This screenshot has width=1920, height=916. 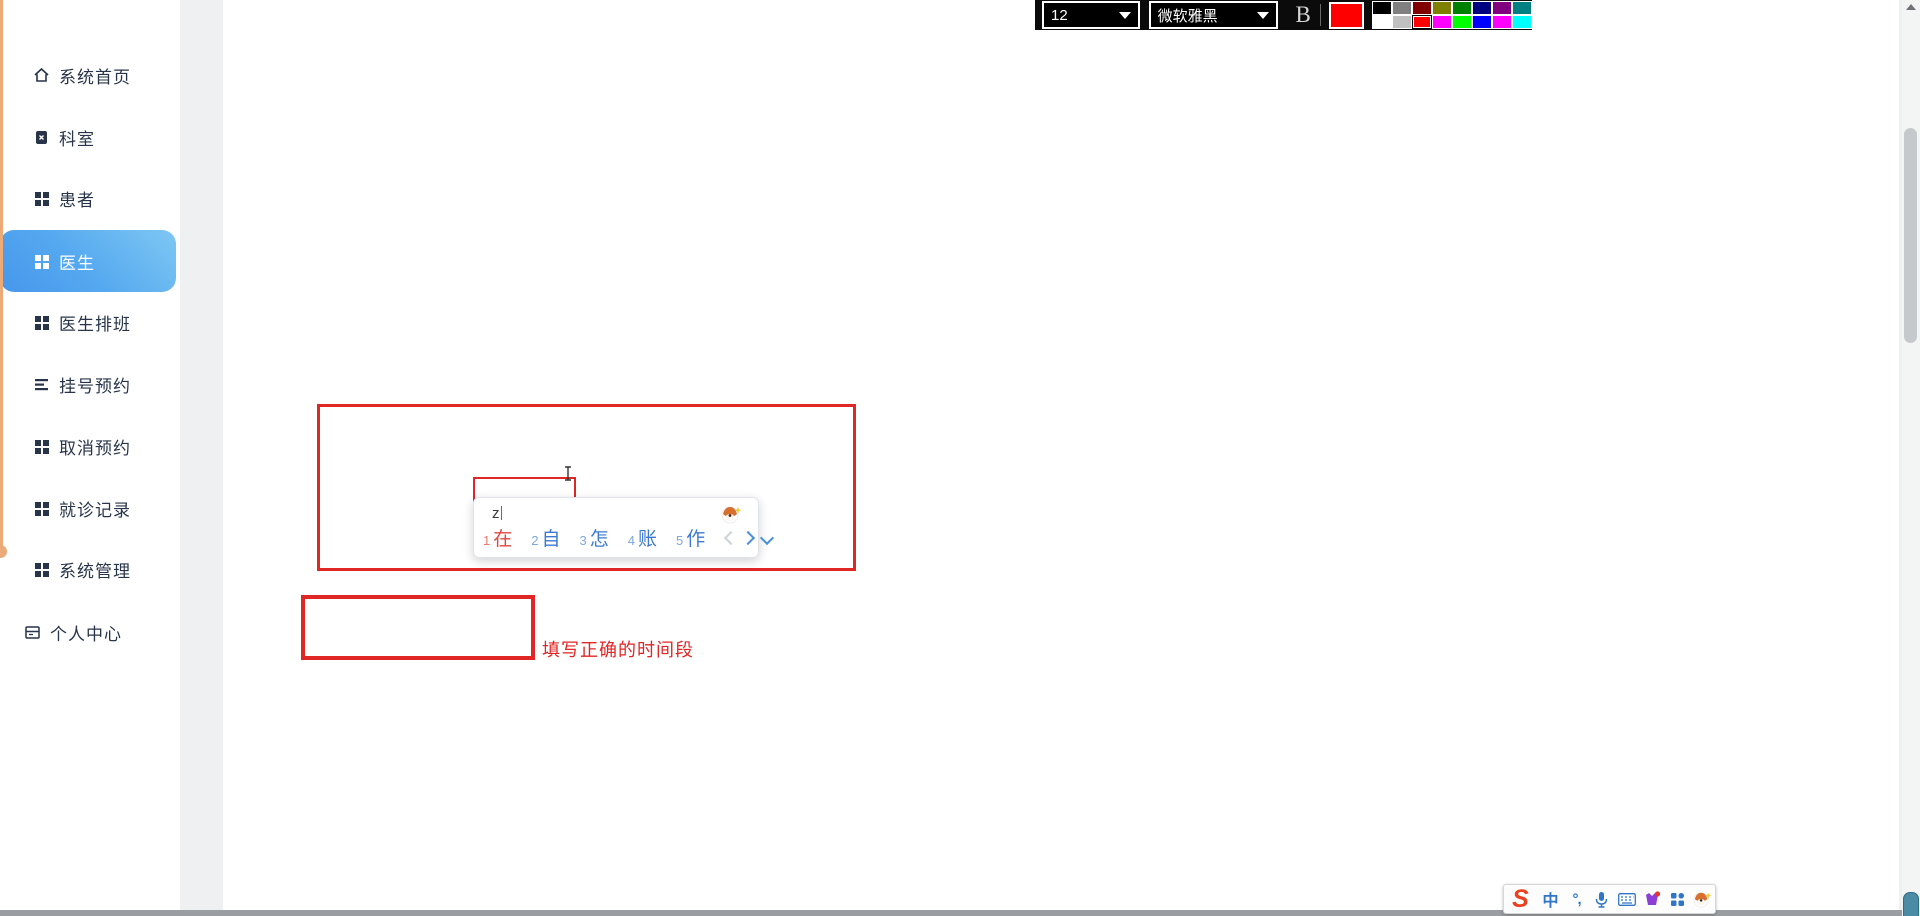 What do you see at coordinates (731, 514) in the screenshot?
I see `sogou-assistant-icon` at bounding box center [731, 514].